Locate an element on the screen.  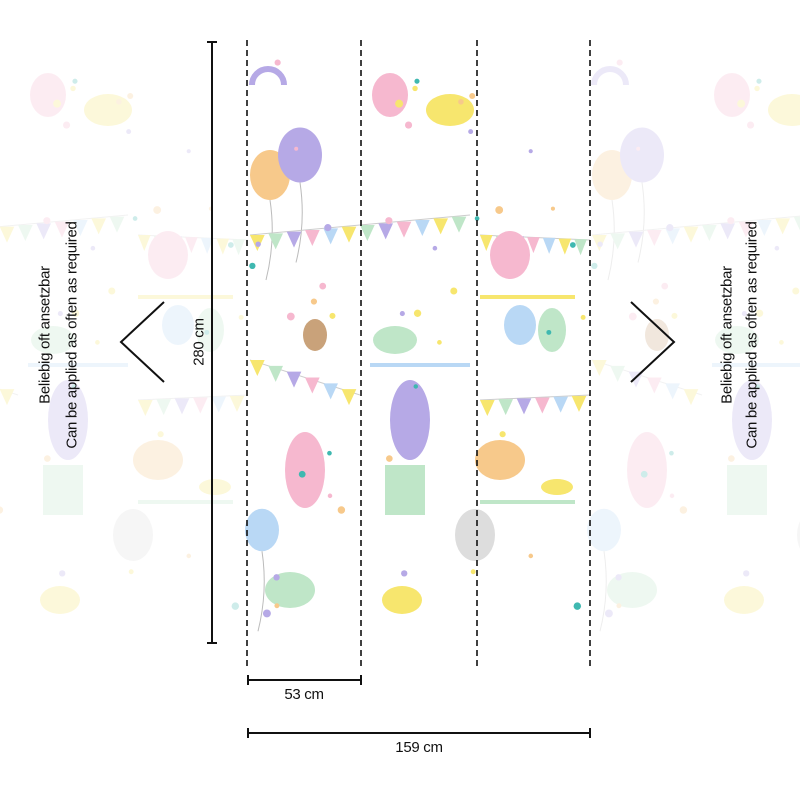
right-note-english: Can be applied as often as required is located at coordinates (752, 335).